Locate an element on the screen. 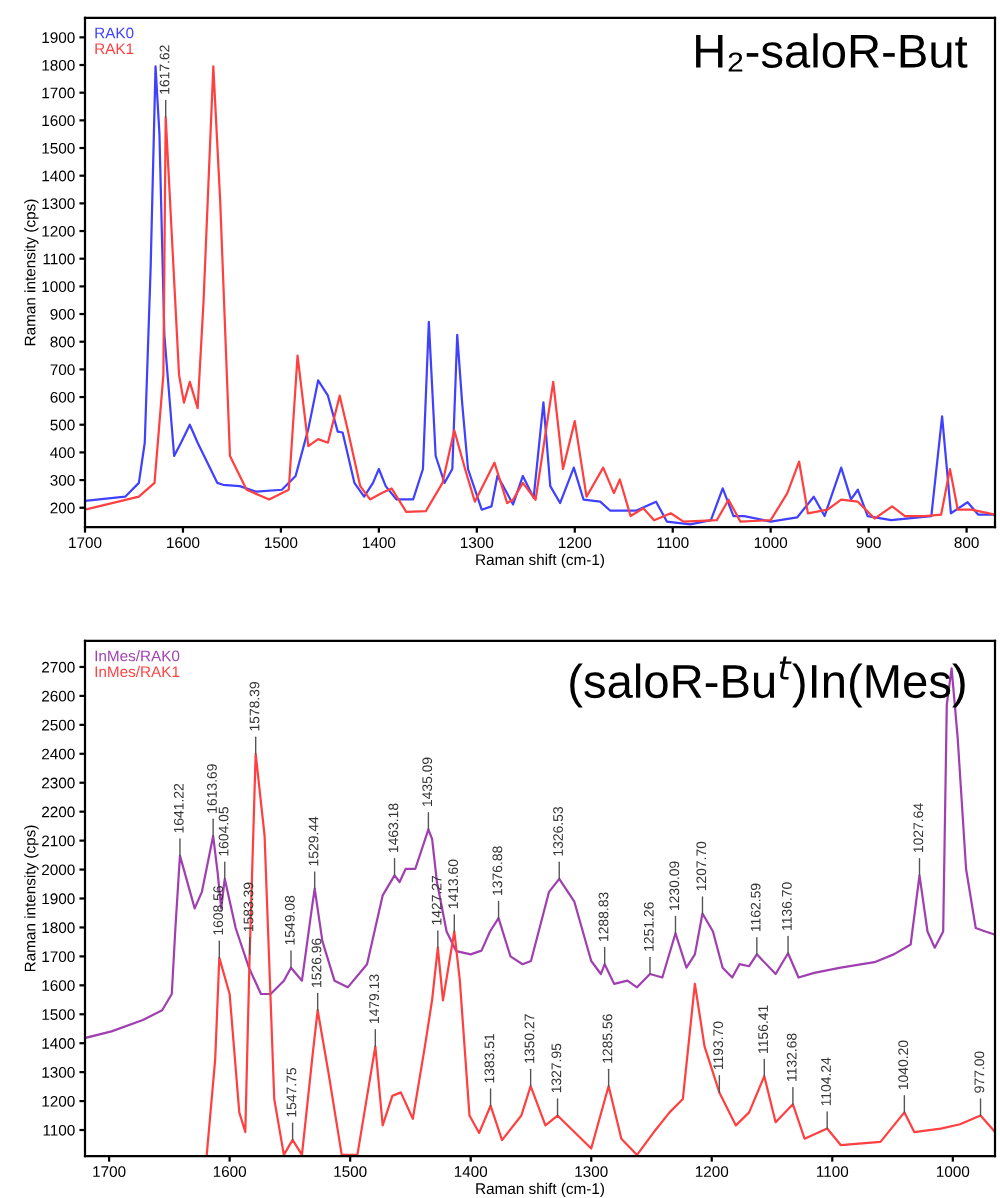  chart-title: H₂-saloR-But is located at coordinates (832, 52).